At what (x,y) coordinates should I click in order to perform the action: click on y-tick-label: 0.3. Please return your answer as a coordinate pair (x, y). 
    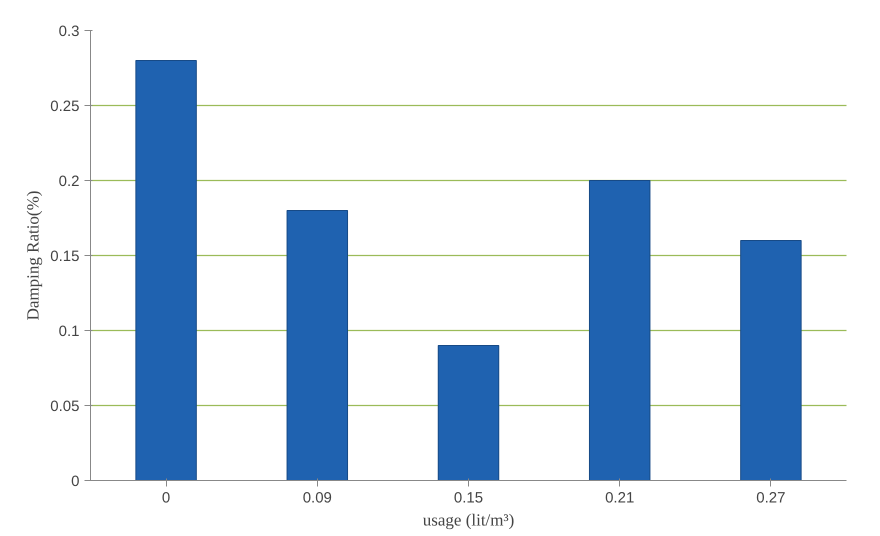
    Looking at the image, I should click on (69, 31).